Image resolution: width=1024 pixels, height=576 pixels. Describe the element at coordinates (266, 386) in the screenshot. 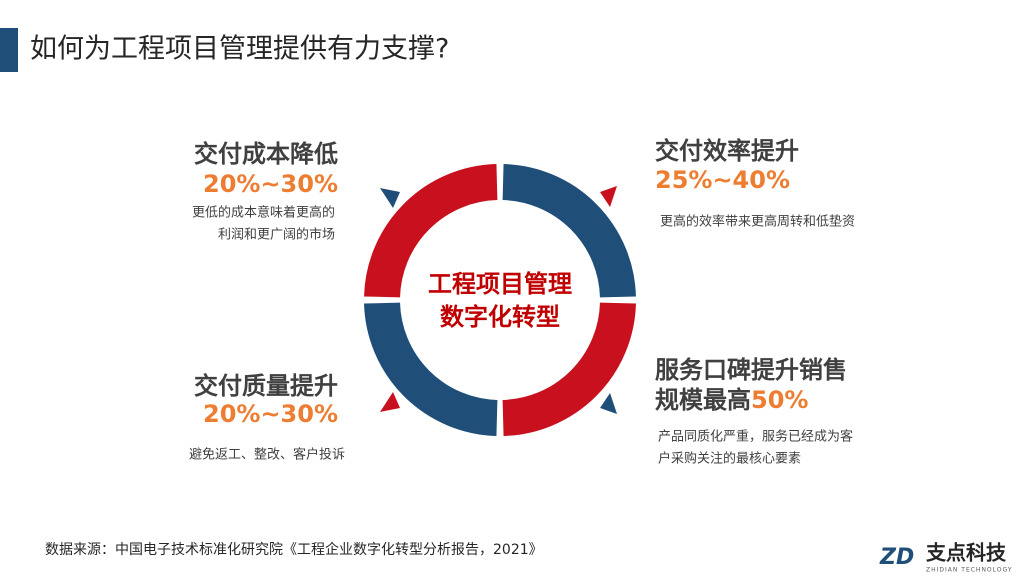

I see `quadrant-title: 交付质量提升` at that location.